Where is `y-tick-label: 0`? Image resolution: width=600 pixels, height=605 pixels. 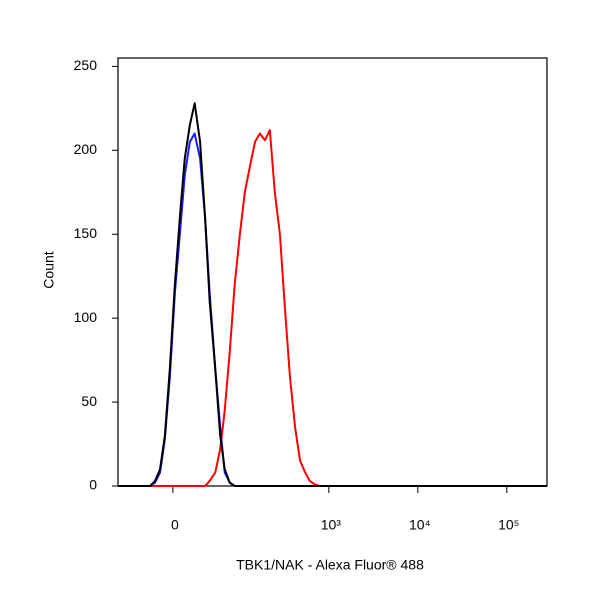 y-tick-label: 0 is located at coordinates (93, 485).